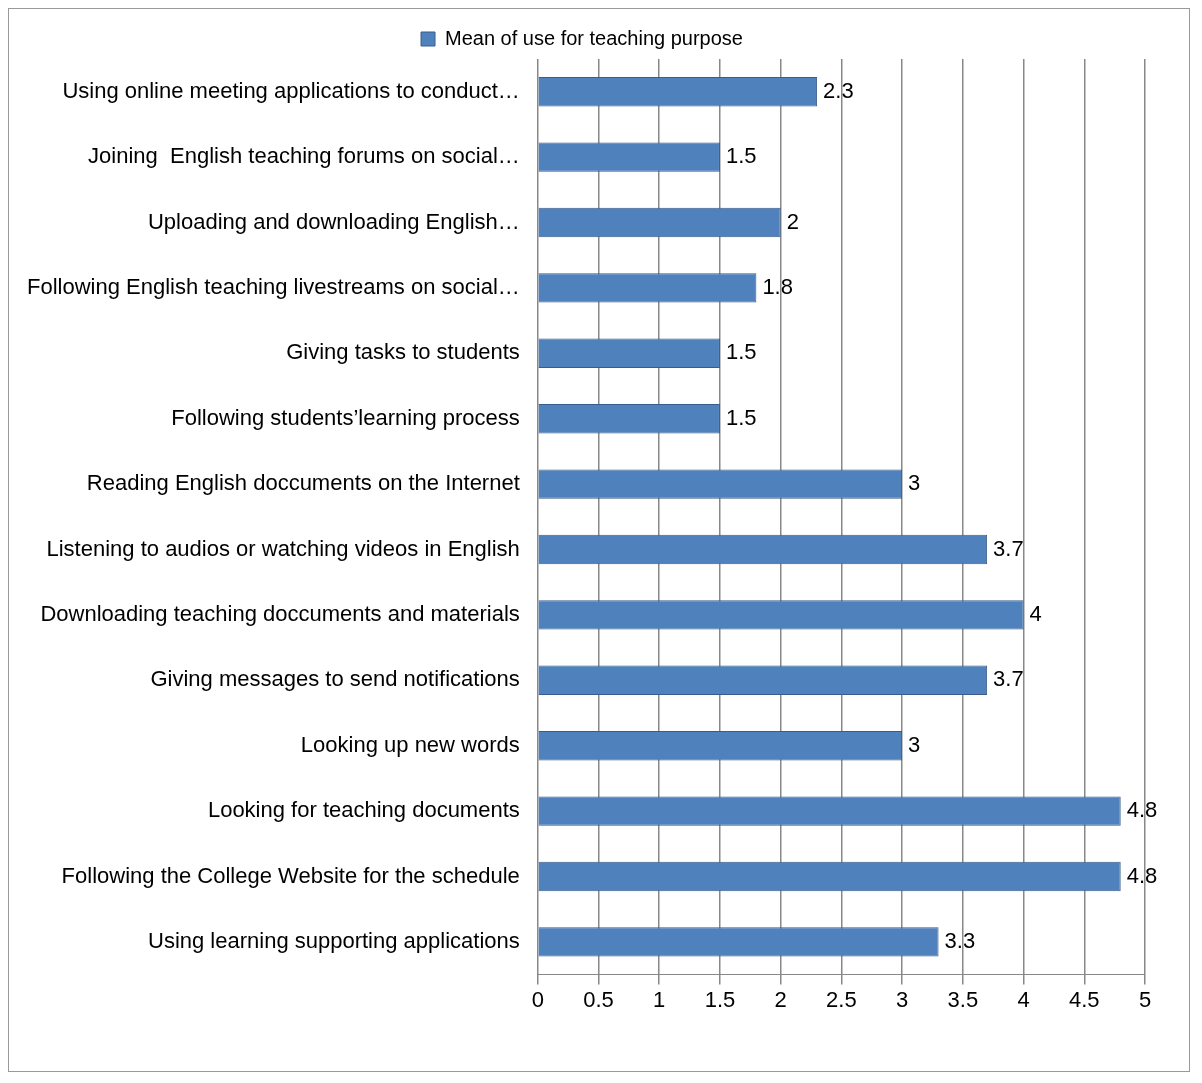  Describe the element at coordinates (838, 90) in the screenshot. I see `data-label: 2.3` at that location.